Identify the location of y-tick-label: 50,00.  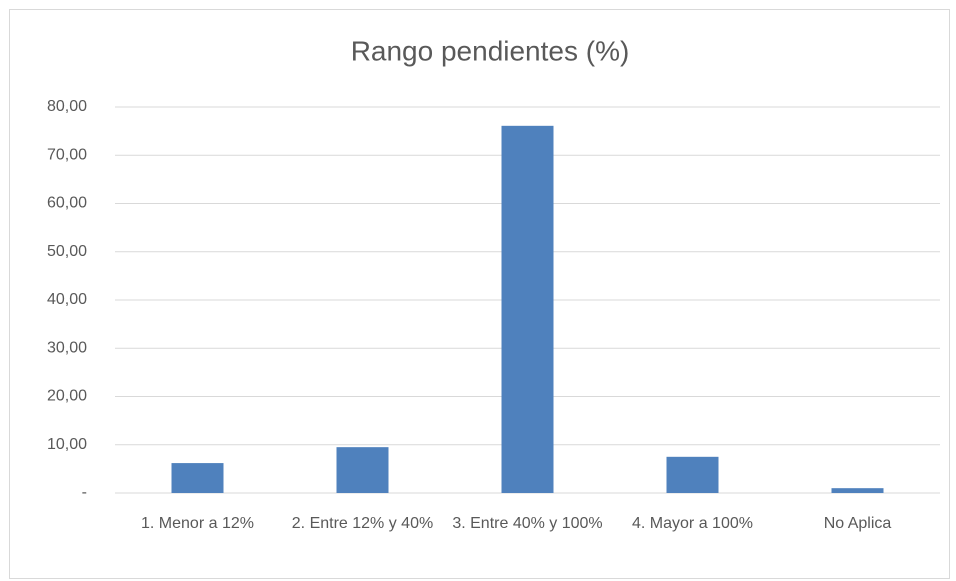
(67, 251).